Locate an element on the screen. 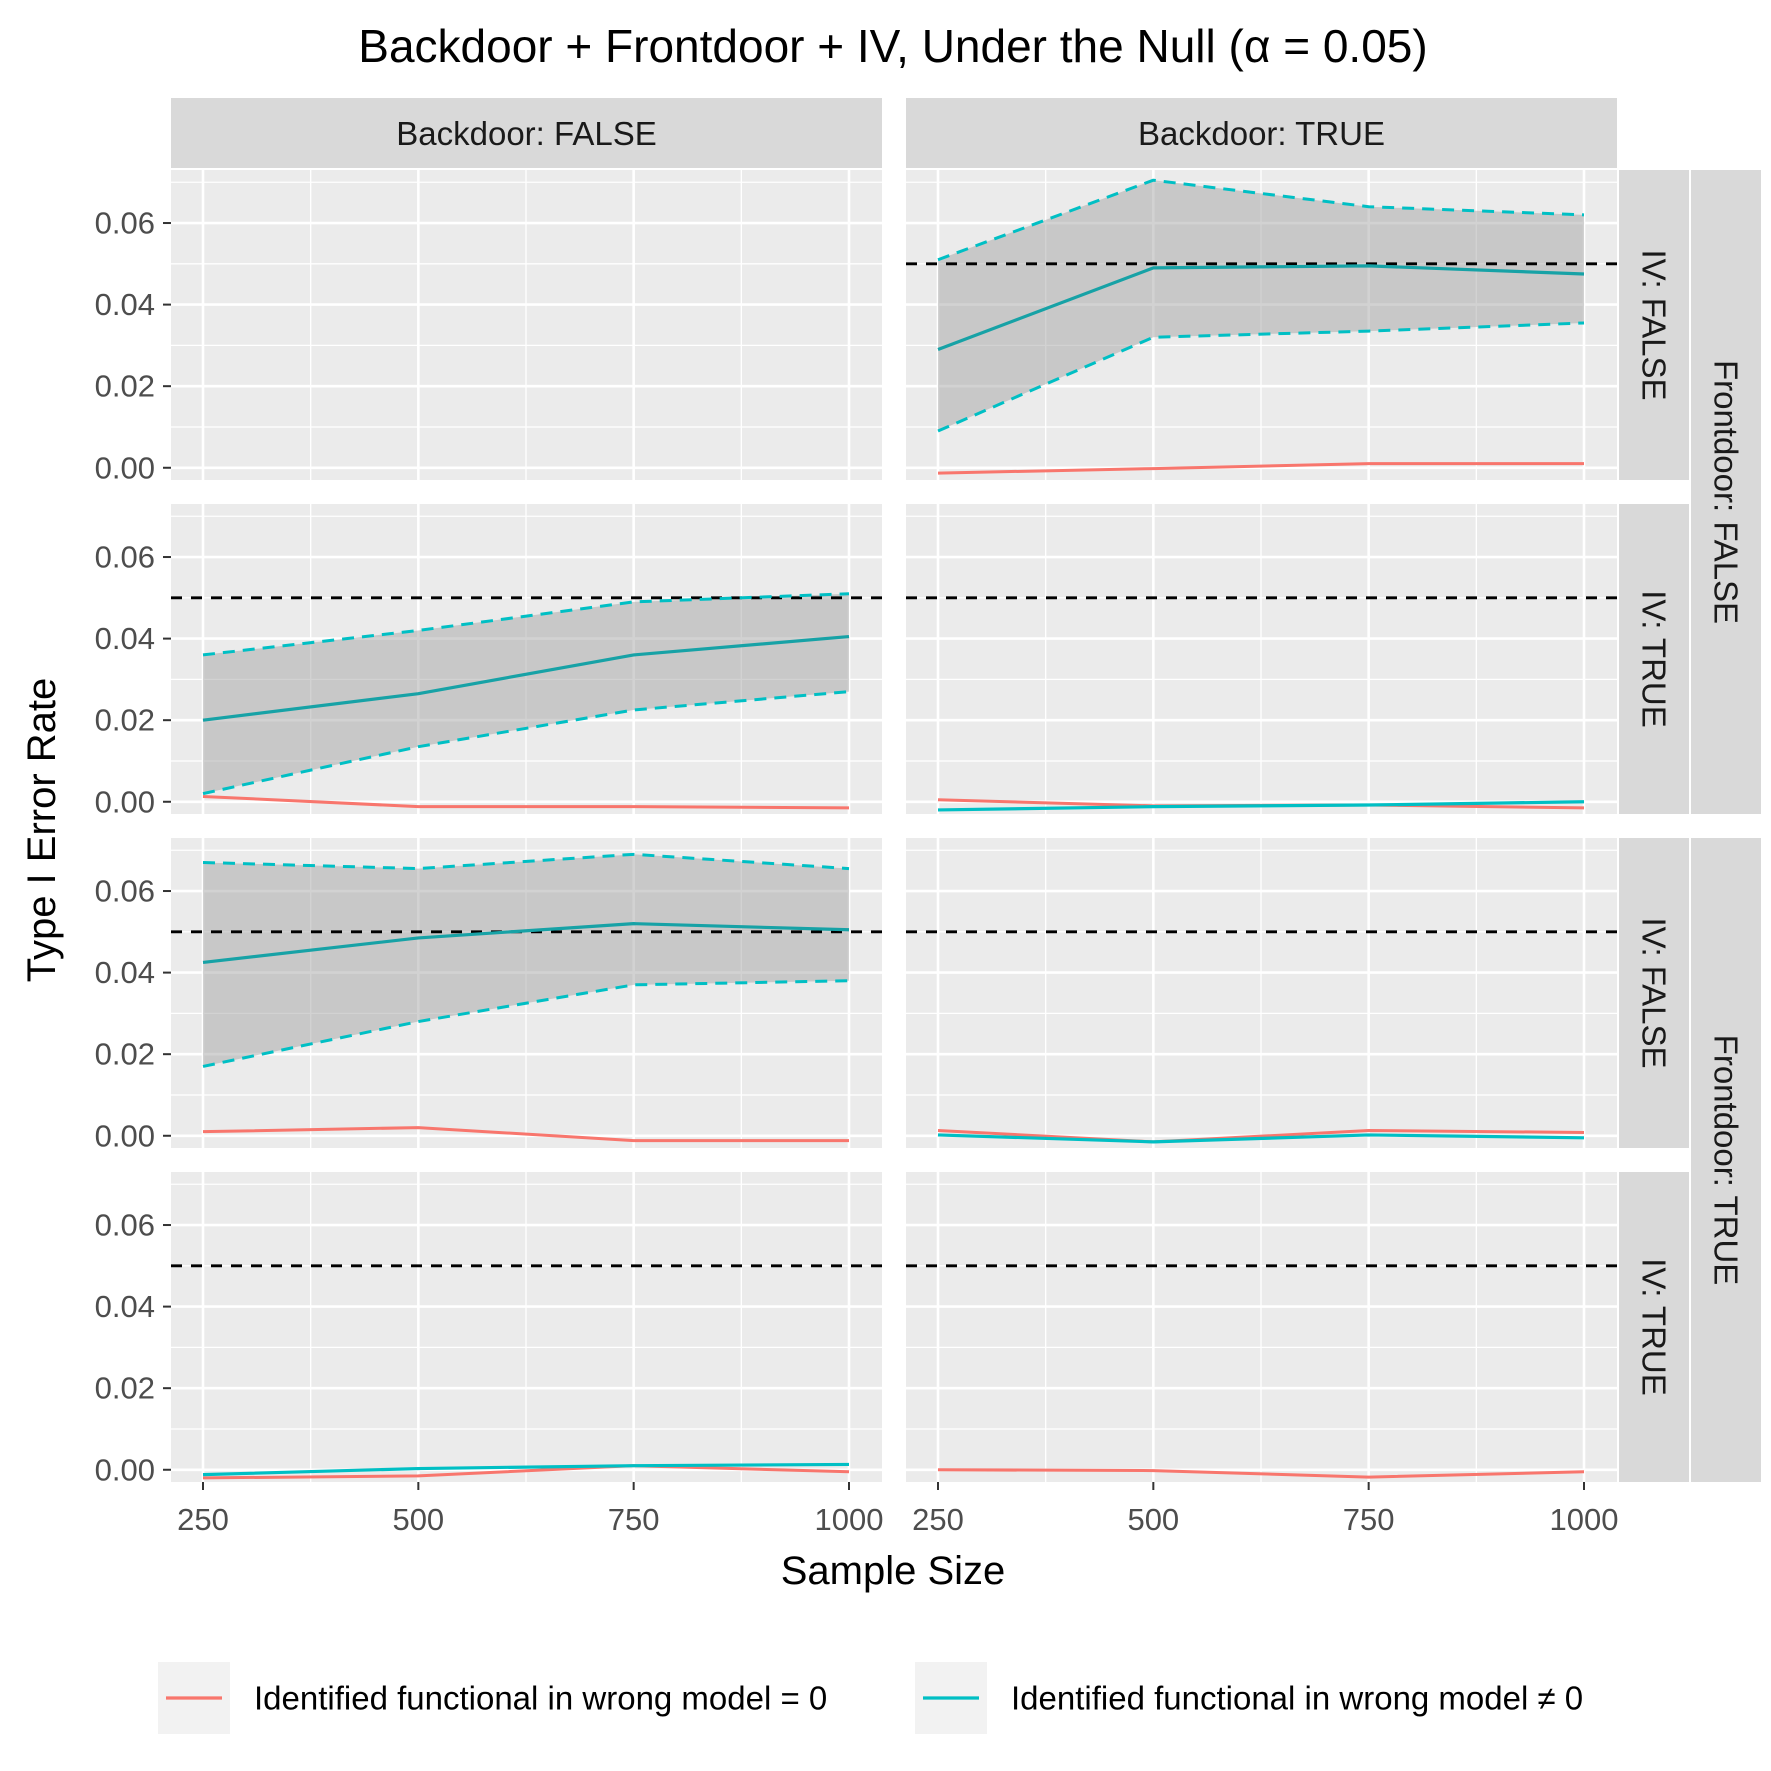 The height and width of the screenshot is (1771, 1771). legend-item-label: Identified functional in wrong model ≠ 0 is located at coordinates (1297, 1698).